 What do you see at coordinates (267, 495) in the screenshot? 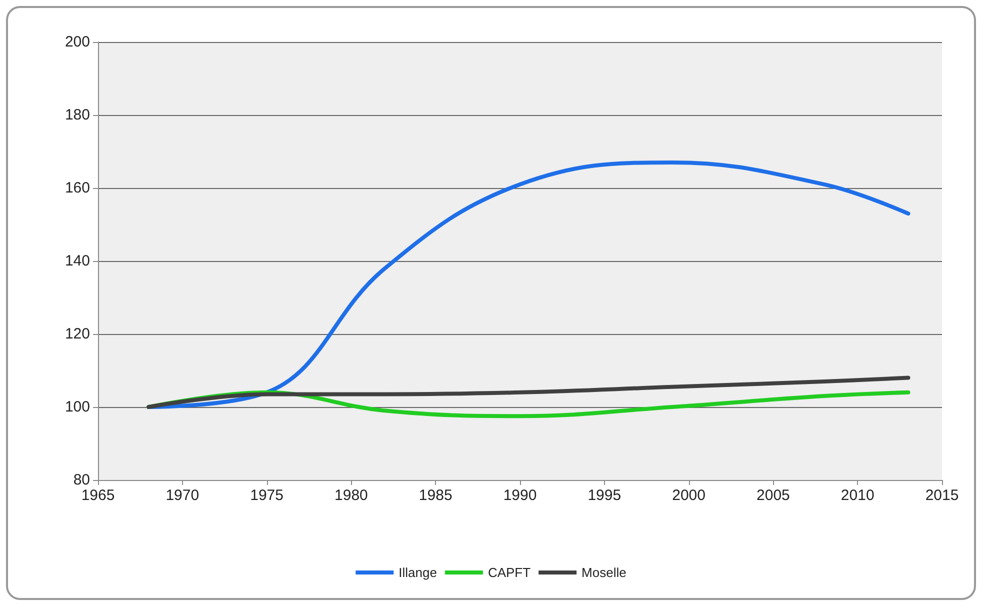
I see `x-tick-label: 1975` at bounding box center [267, 495].